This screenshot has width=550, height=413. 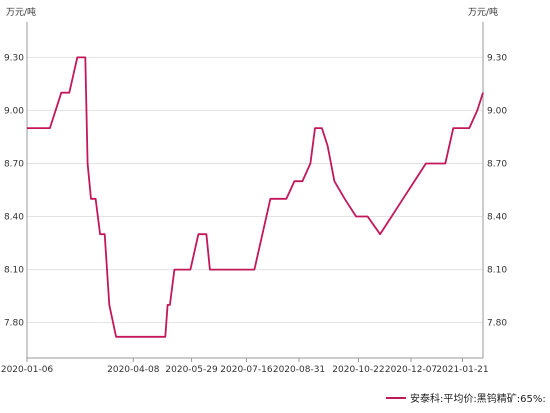 What do you see at coordinates (14, 111) in the screenshot?
I see `y-tick-label-left: 9.00` at bounding box center [14, 111].